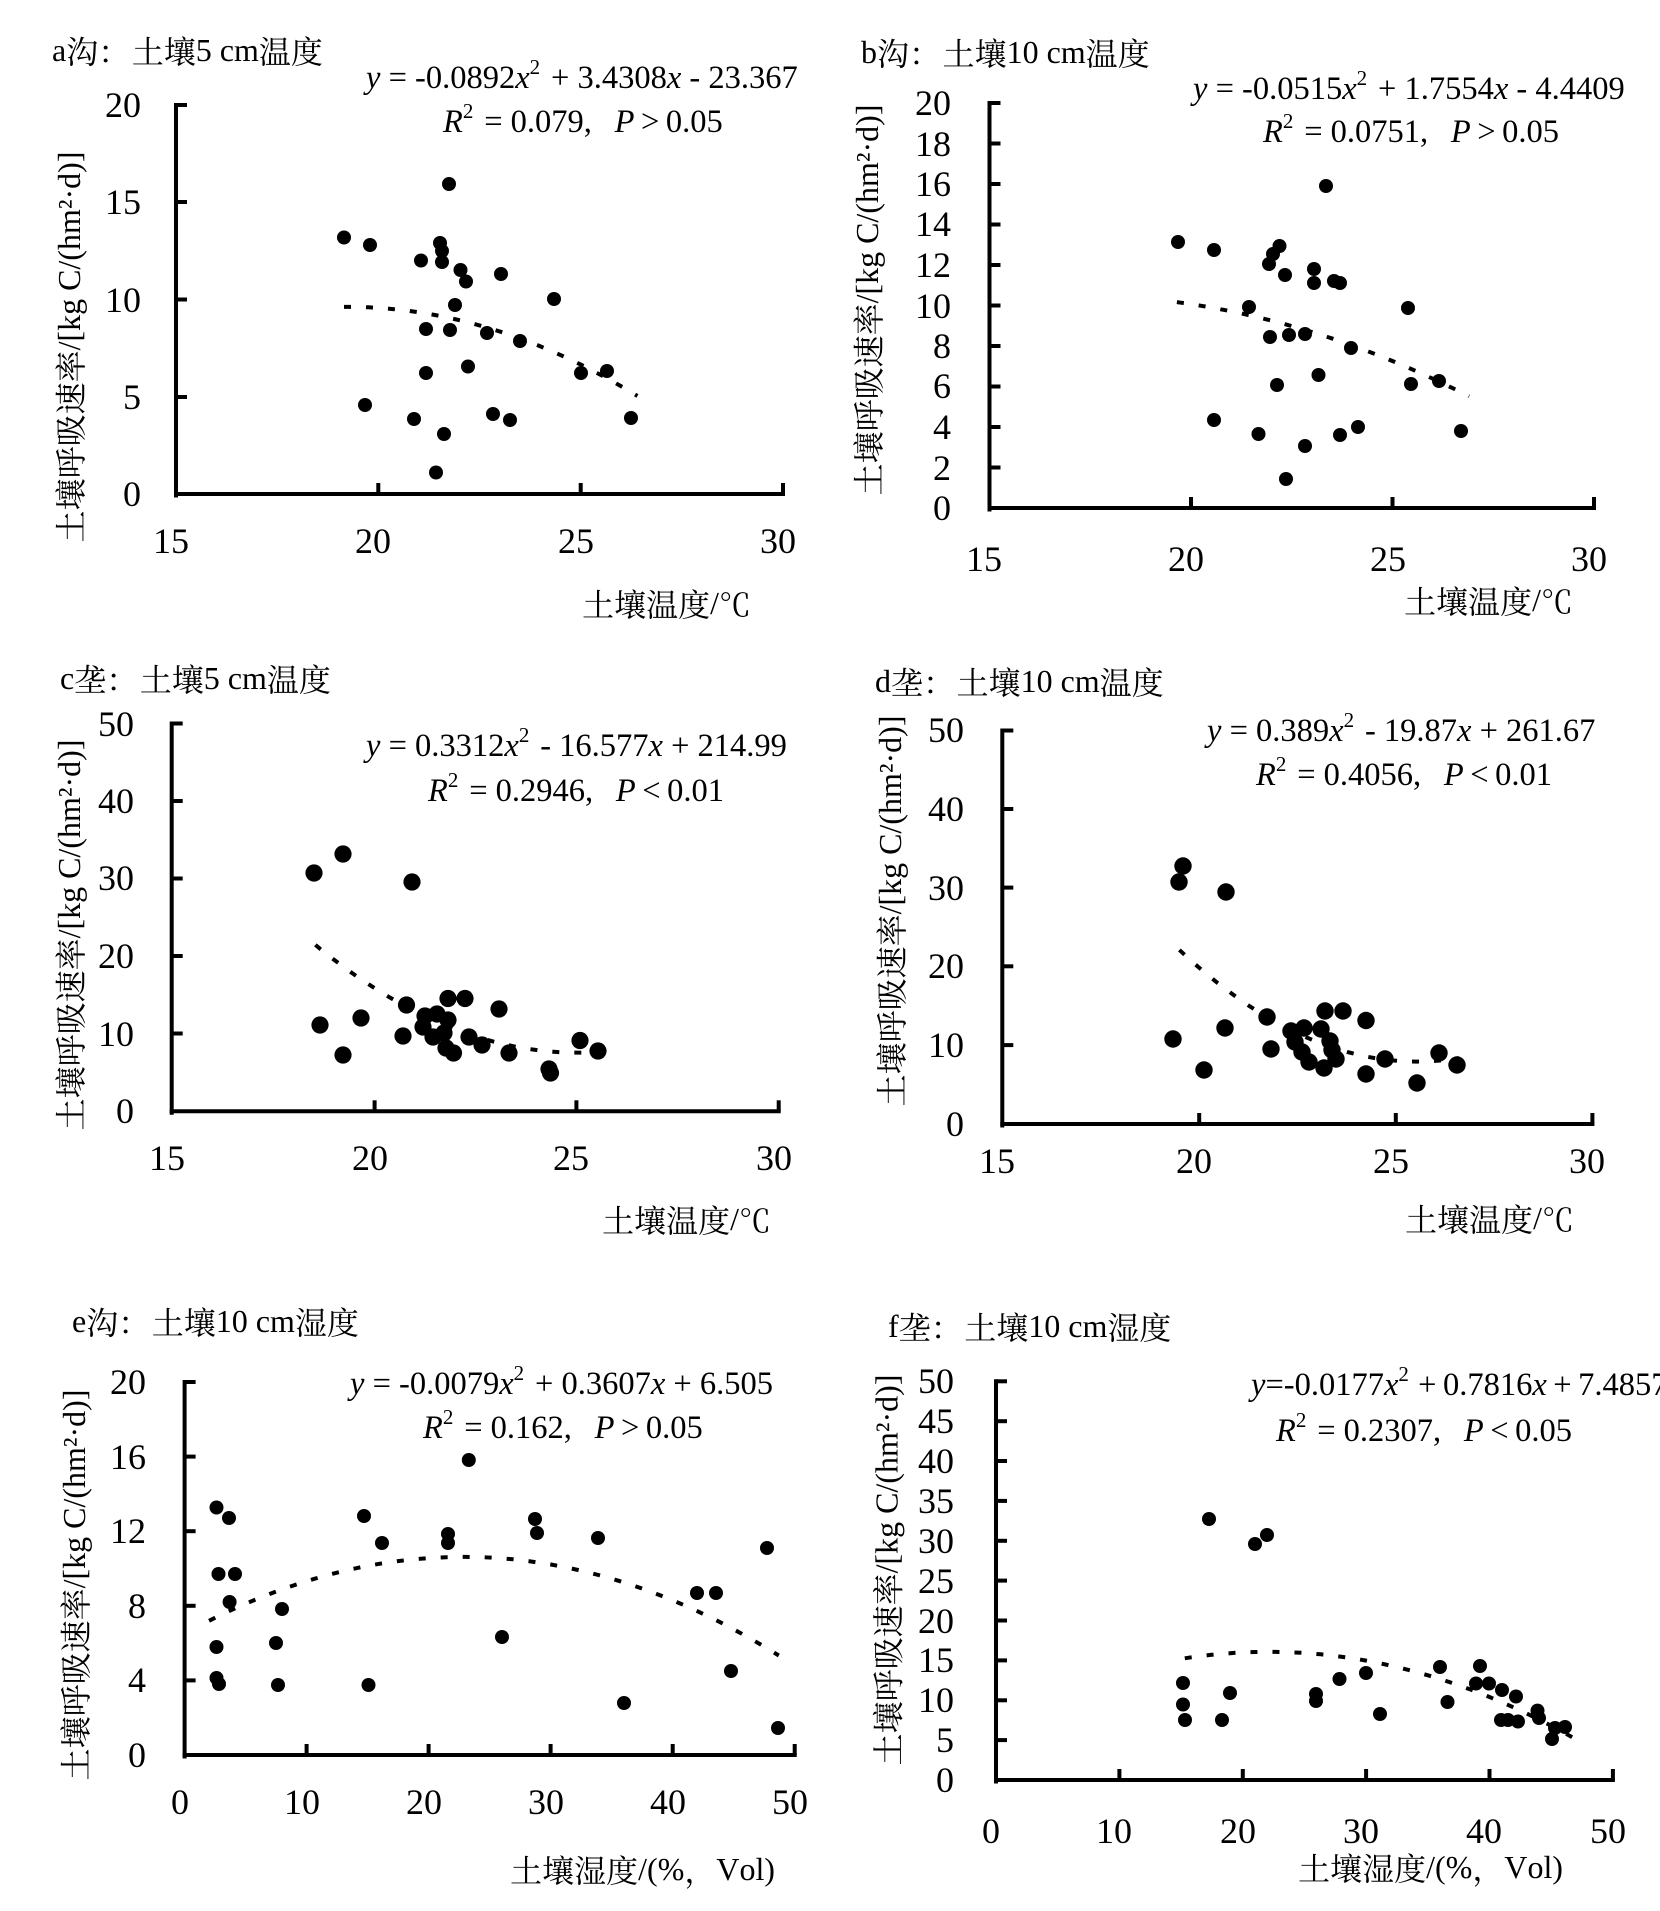  I want to click on svg-text: 2, so click(942, 468).